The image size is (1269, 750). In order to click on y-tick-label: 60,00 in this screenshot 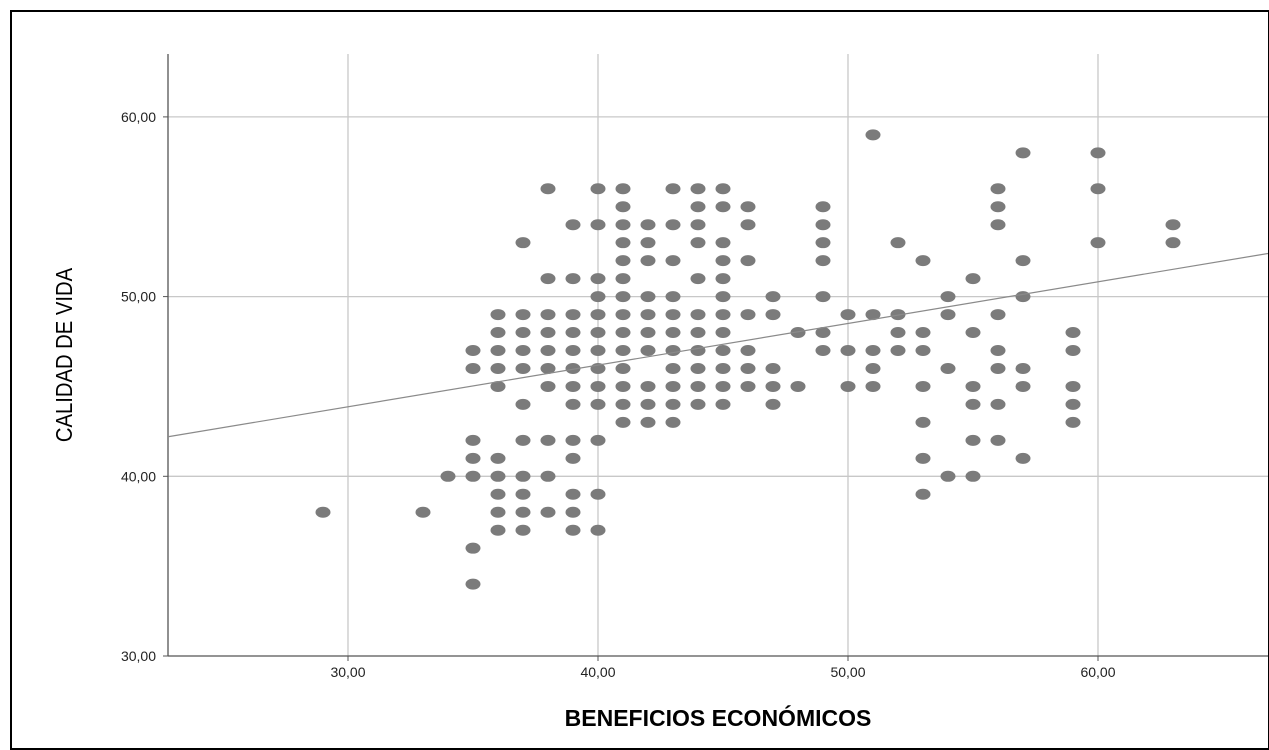, I will do `click(138, 117)`.